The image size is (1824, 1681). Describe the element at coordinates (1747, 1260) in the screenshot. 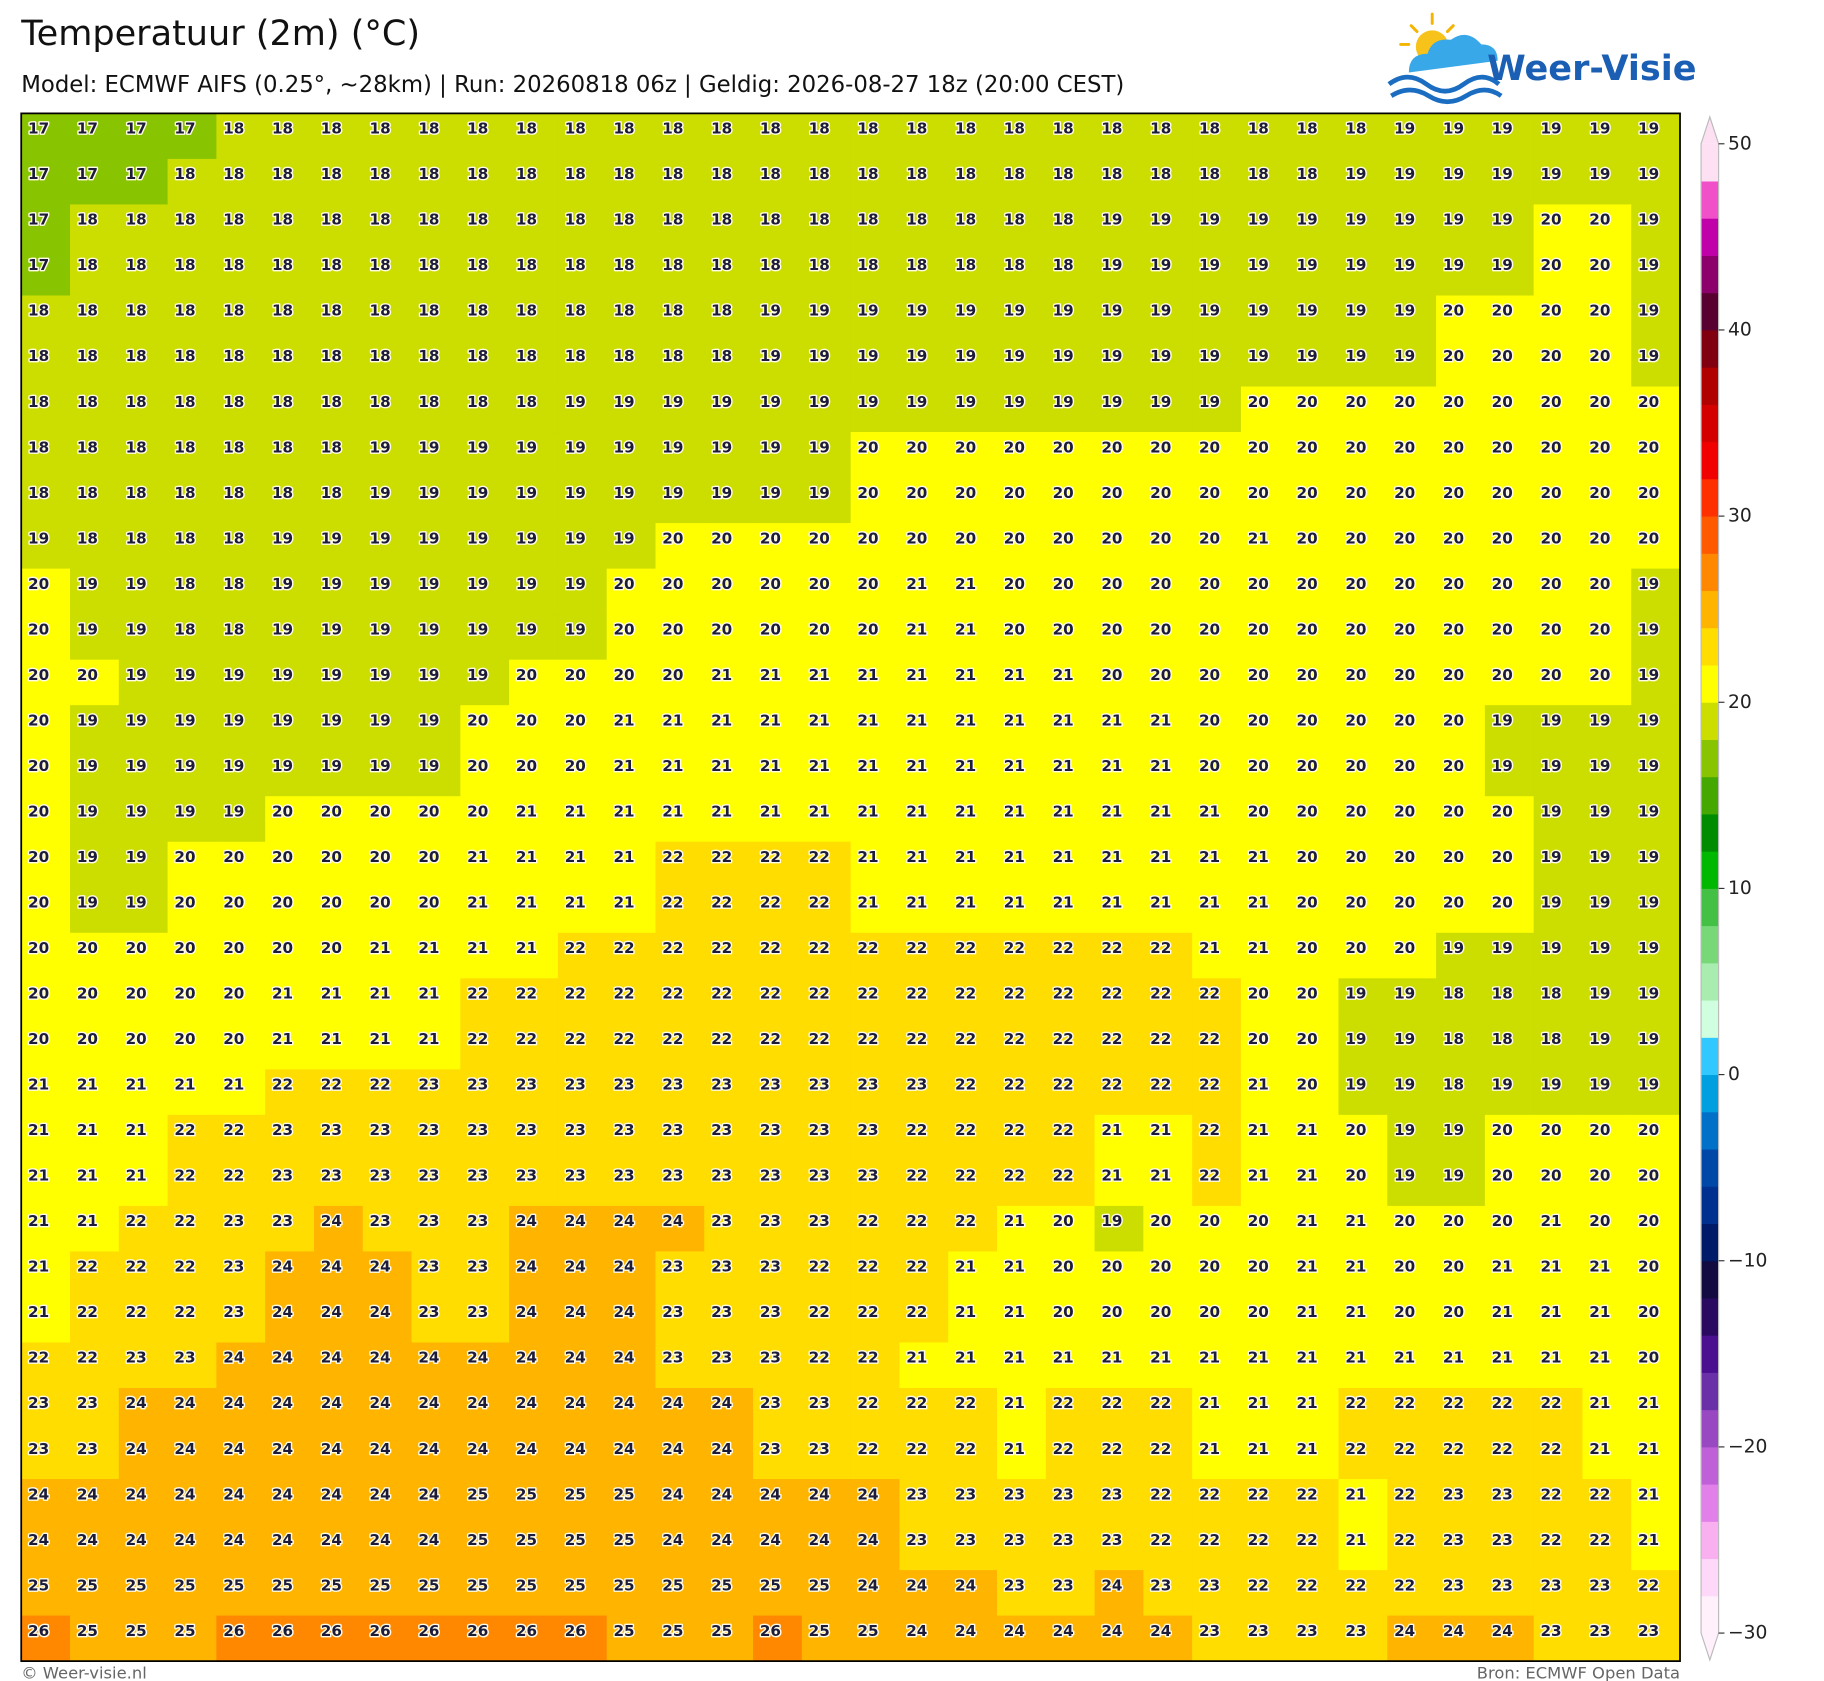

I see `colorbar-tick-label: −10` at that location.